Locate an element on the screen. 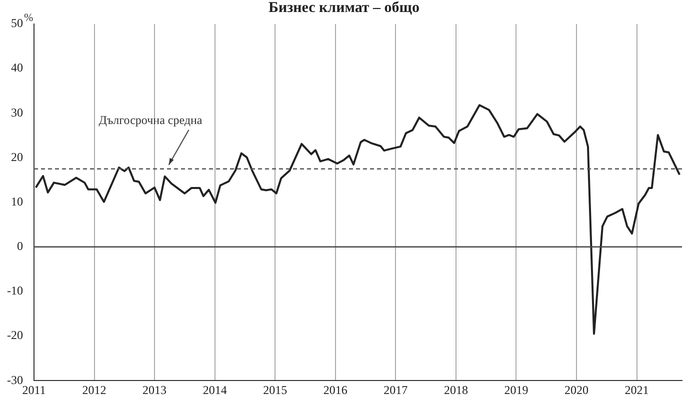  y-tick-label: 30 is located at coordinates (16, 112).